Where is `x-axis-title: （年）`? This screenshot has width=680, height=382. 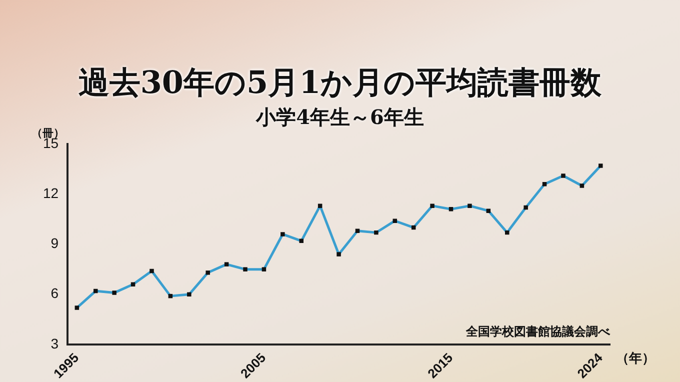
x-axis-title: （年） is located at coordinates (635, 358).